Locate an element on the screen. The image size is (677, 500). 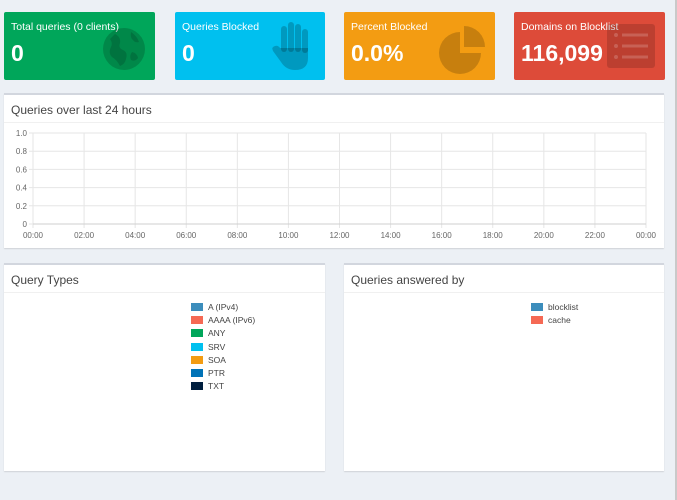
legend-item-aaaa-ipv6: AAAA (IPv6) is located at coordinates (223, 319).